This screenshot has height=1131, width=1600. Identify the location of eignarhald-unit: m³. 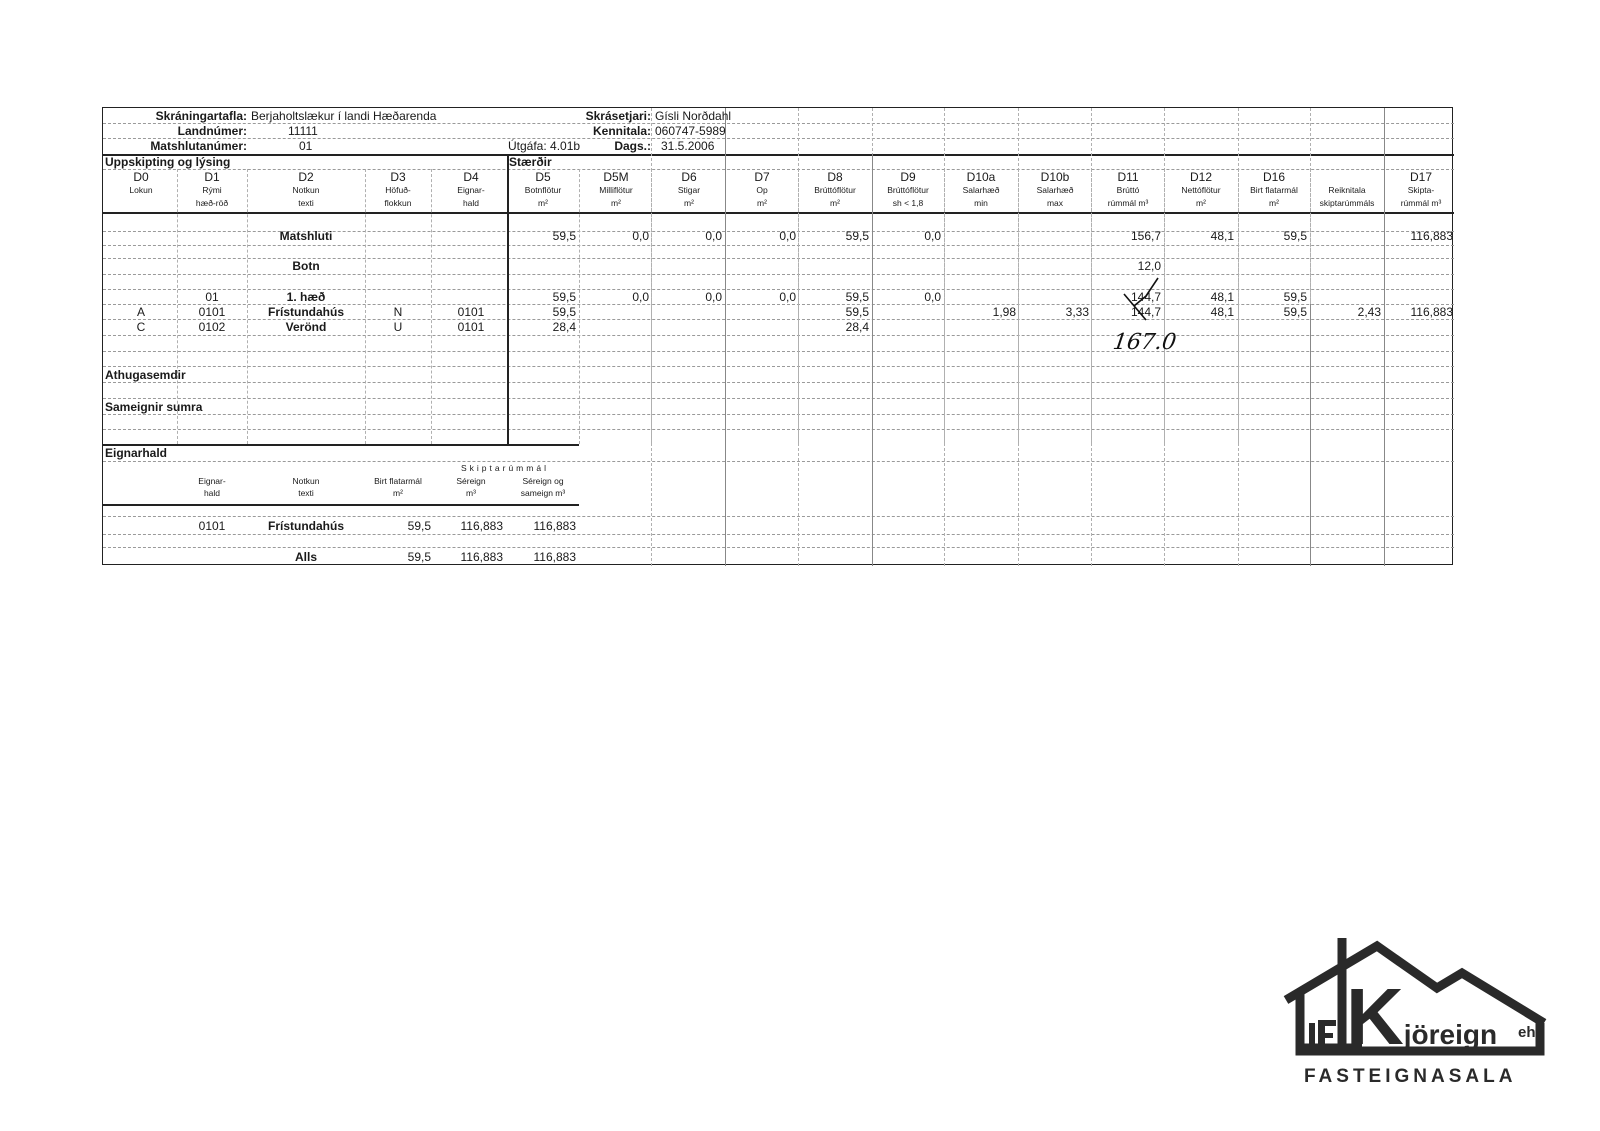
(471, 493).